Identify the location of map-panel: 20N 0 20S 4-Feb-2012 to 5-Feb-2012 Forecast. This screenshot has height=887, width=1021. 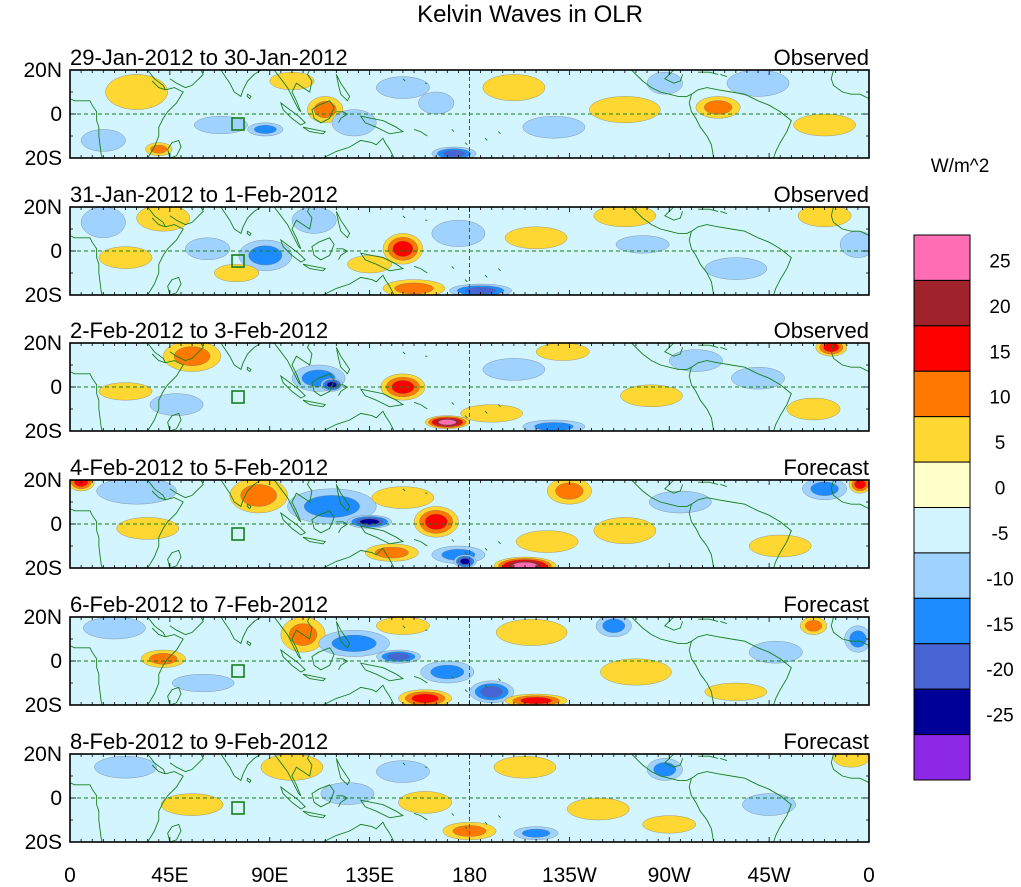
(446, 517).